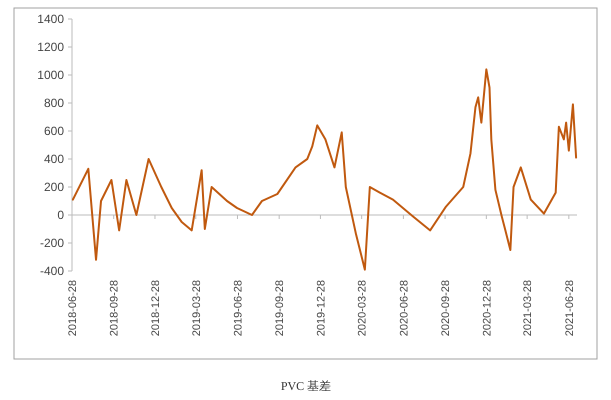  Describe the element at coordinates (54, 187) in the screenshot. I see `y-tick-label: 200` at that location.